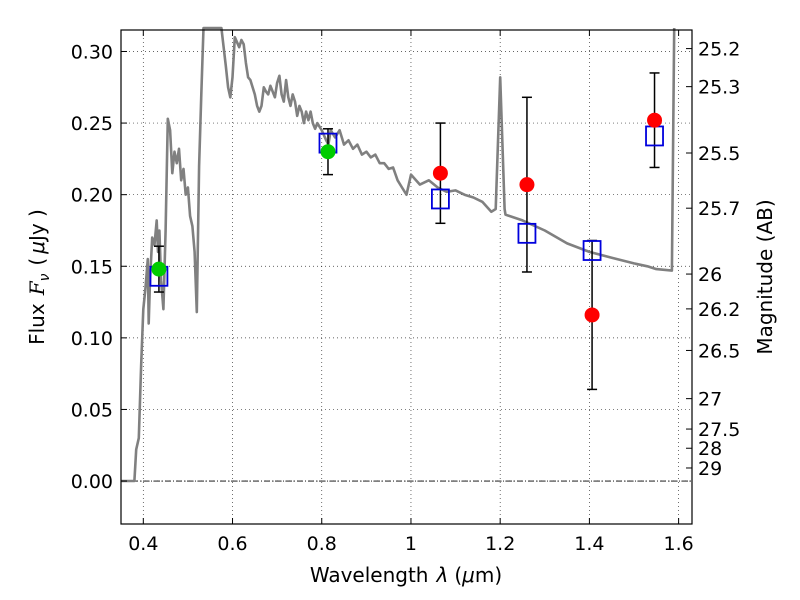  What do you see at coordinates (92, 196) in the screenshot?
I see `y-tick-label: 0.20` at bounding box center [92, 196].